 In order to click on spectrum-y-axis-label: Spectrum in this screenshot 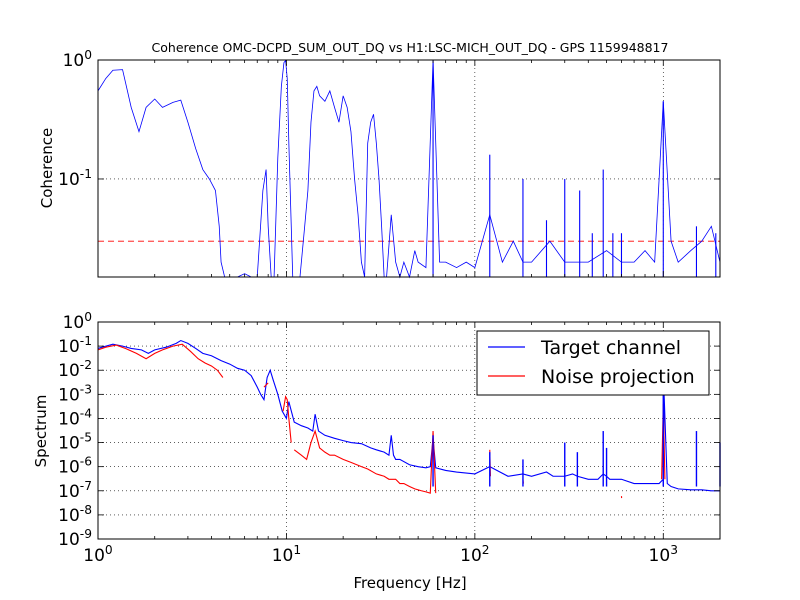, I will do `click(41, 431)`.